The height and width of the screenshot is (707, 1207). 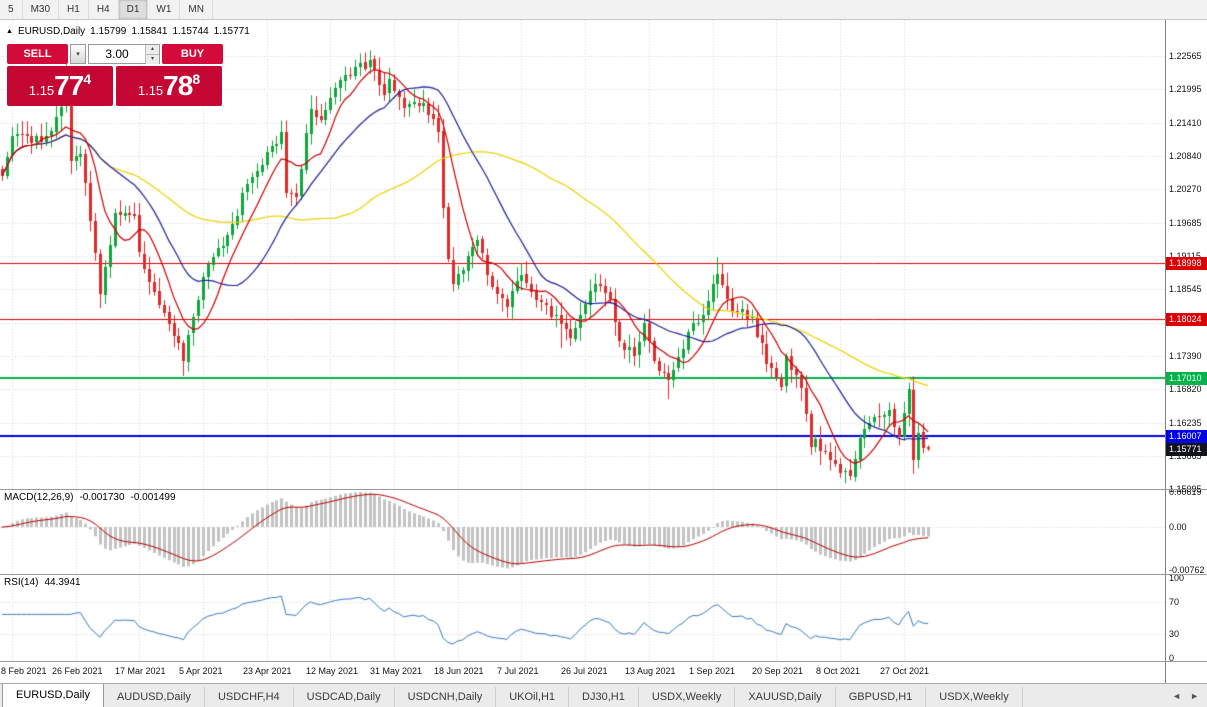 I want to click on date-tick-label: 13 Aug 2021, so click(x=650, y=671).